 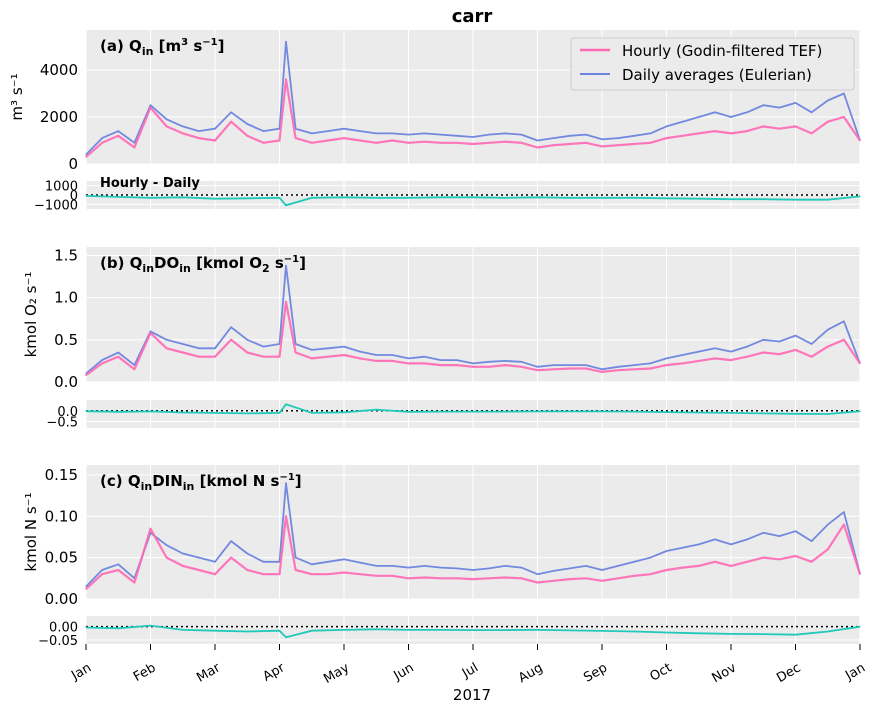 I want to click on series-daily-line, so click(x=473, y=535).